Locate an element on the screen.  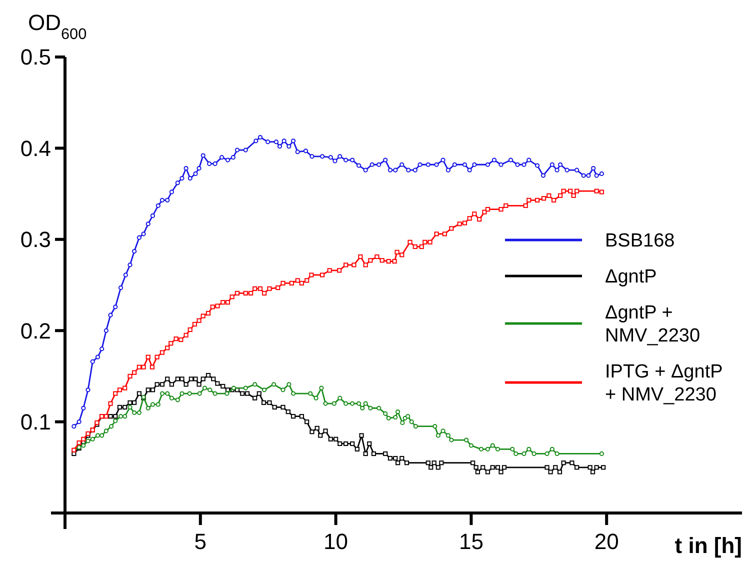
legend-label: IPTG + ΔgntP + NMV_2230 is located at coordinates (664, 384).